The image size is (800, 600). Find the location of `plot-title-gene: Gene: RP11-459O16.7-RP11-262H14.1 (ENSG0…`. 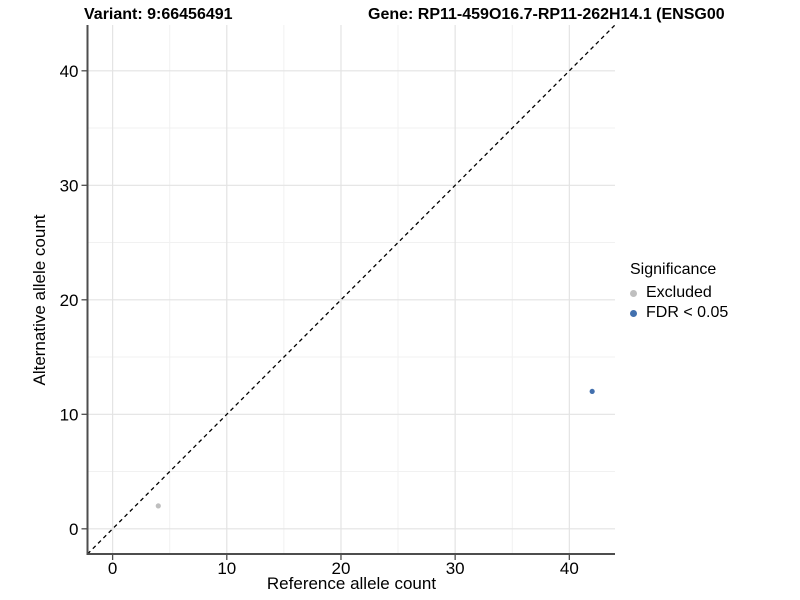

plot-title-gene: Gene: RP11-459O16.7-RP11-262H14.1 (ENSG0… is located at coordinates (546, 14).